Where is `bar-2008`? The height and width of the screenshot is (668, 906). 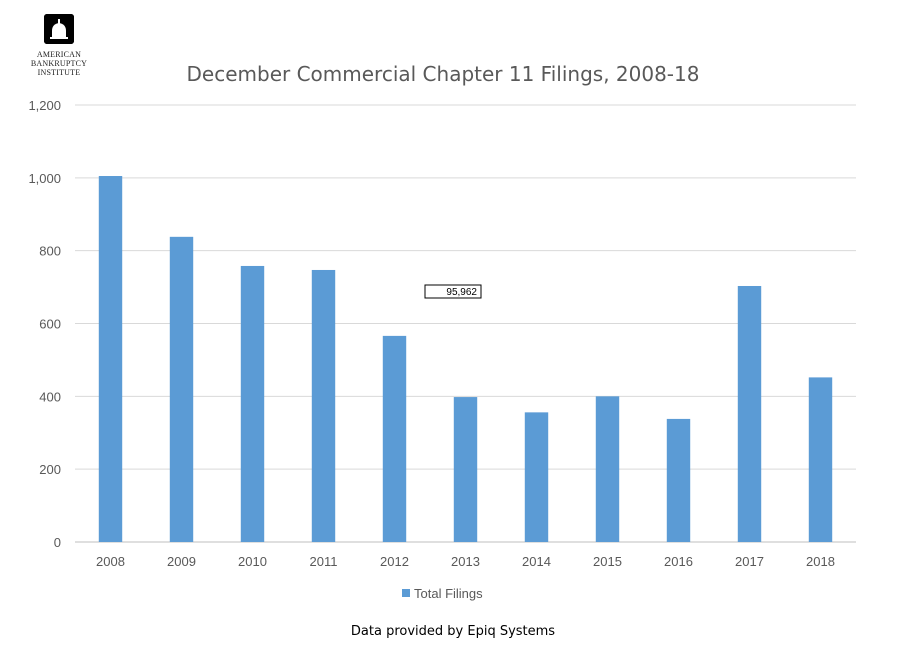
bar-2008 is located at coordinates (110, 359).